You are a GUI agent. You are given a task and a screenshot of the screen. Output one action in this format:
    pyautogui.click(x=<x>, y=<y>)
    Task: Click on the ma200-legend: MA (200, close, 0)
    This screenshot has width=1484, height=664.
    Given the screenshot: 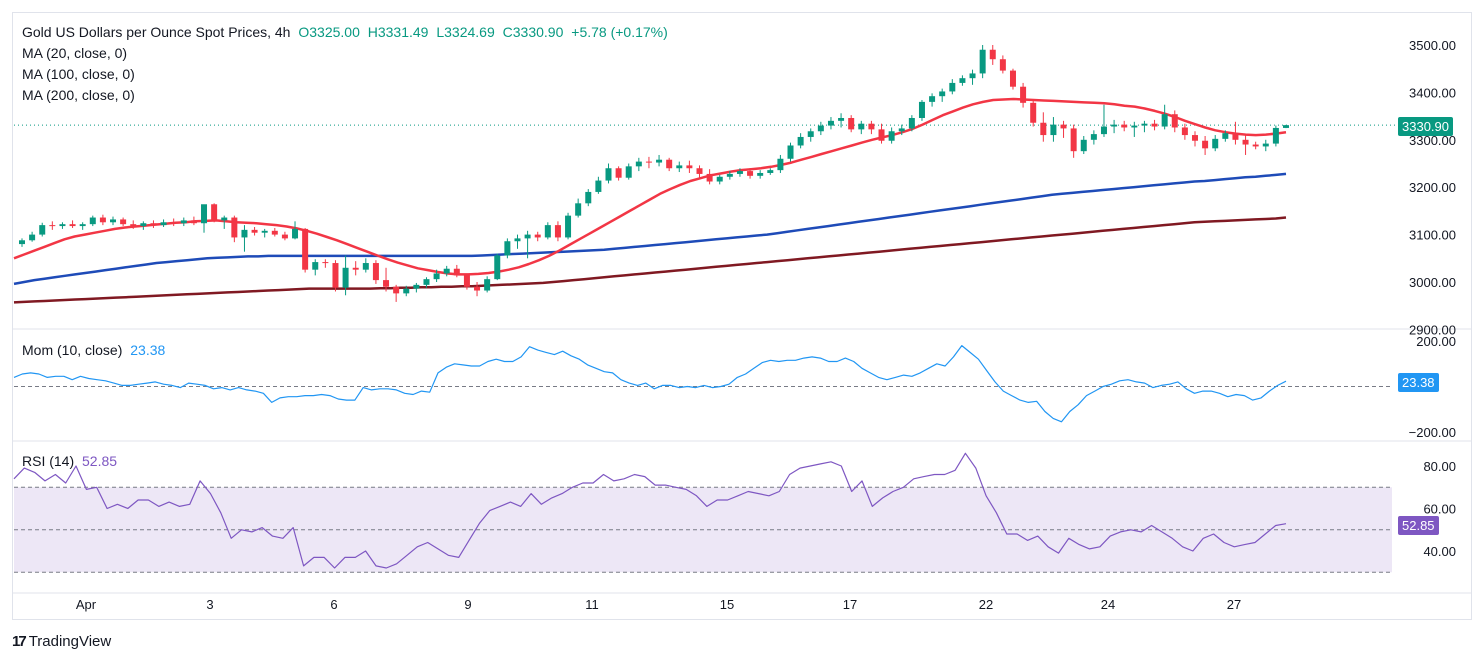 What is the action you would take?
    pyautogui.click(x=78, y=95)
    